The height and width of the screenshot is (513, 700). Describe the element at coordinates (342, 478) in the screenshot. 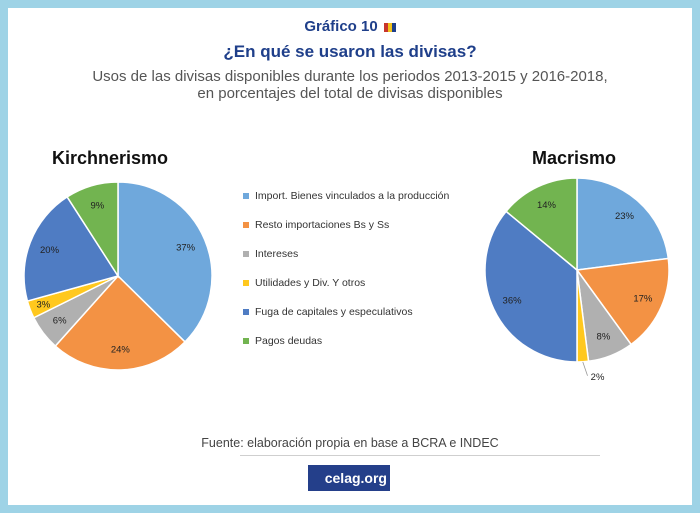

I see `logo-text: celag` at that location.